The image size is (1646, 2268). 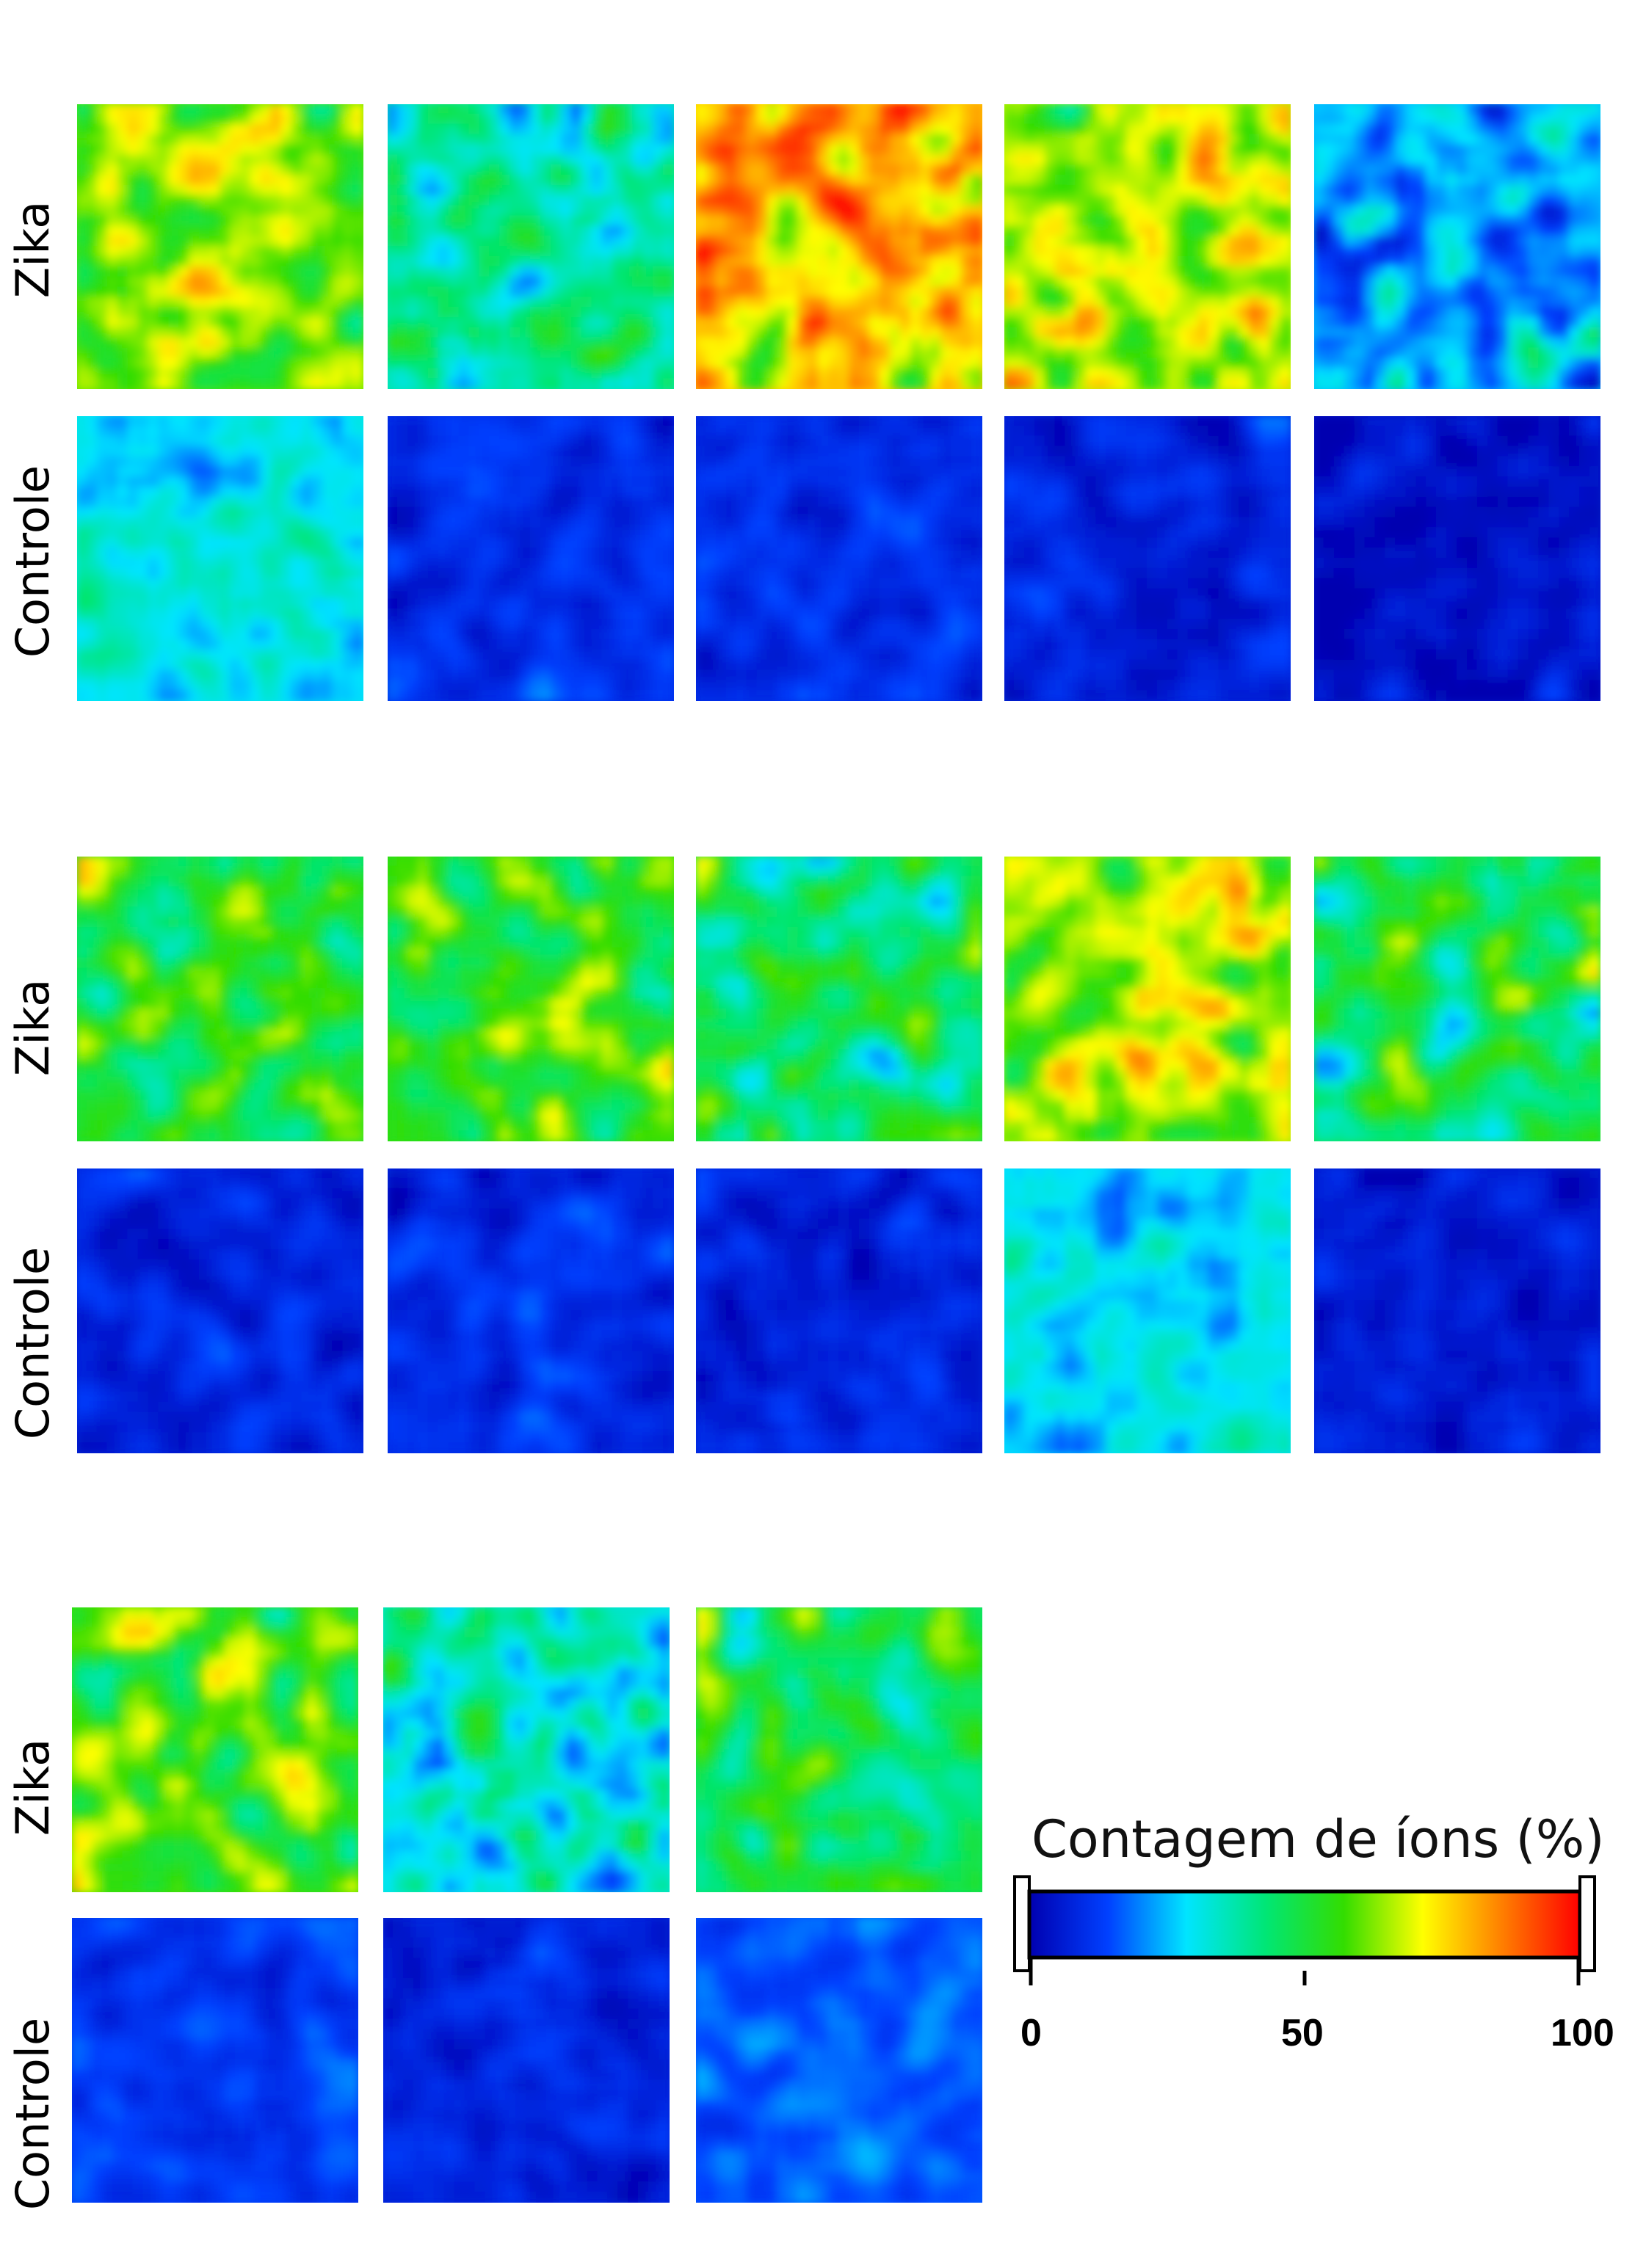 I want to click on row-label-controle-group-3: Controle, so click(x=33, y=2114).